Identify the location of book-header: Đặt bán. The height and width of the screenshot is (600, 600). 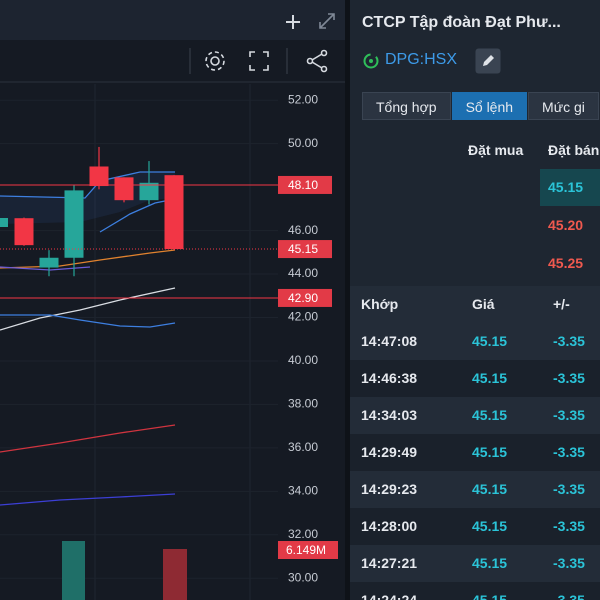
(574, 150).